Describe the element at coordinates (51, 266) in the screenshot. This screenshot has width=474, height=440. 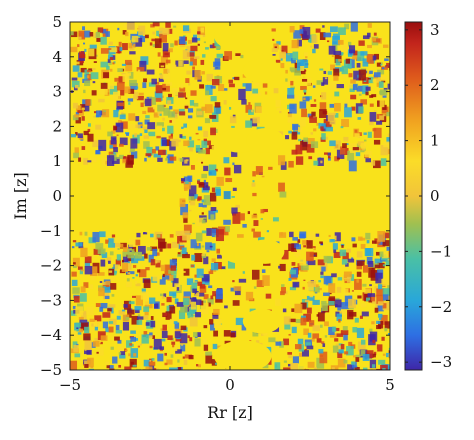
I see `y-tick-label: −2` at that location.